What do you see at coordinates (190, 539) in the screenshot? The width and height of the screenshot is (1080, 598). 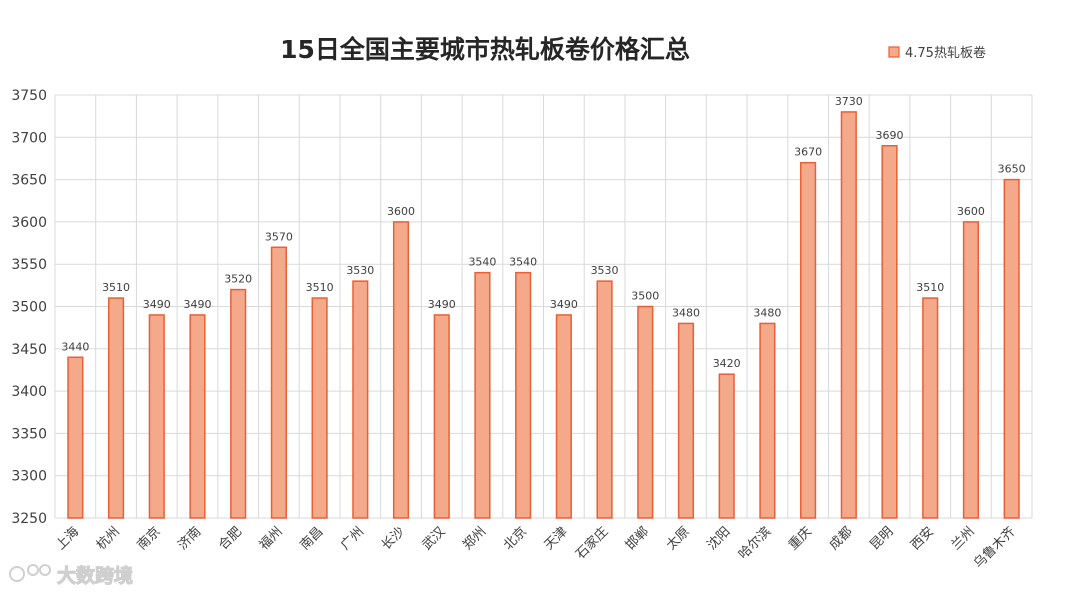 I see `x-tick-label: 济南` at bounding box center [190, 539].